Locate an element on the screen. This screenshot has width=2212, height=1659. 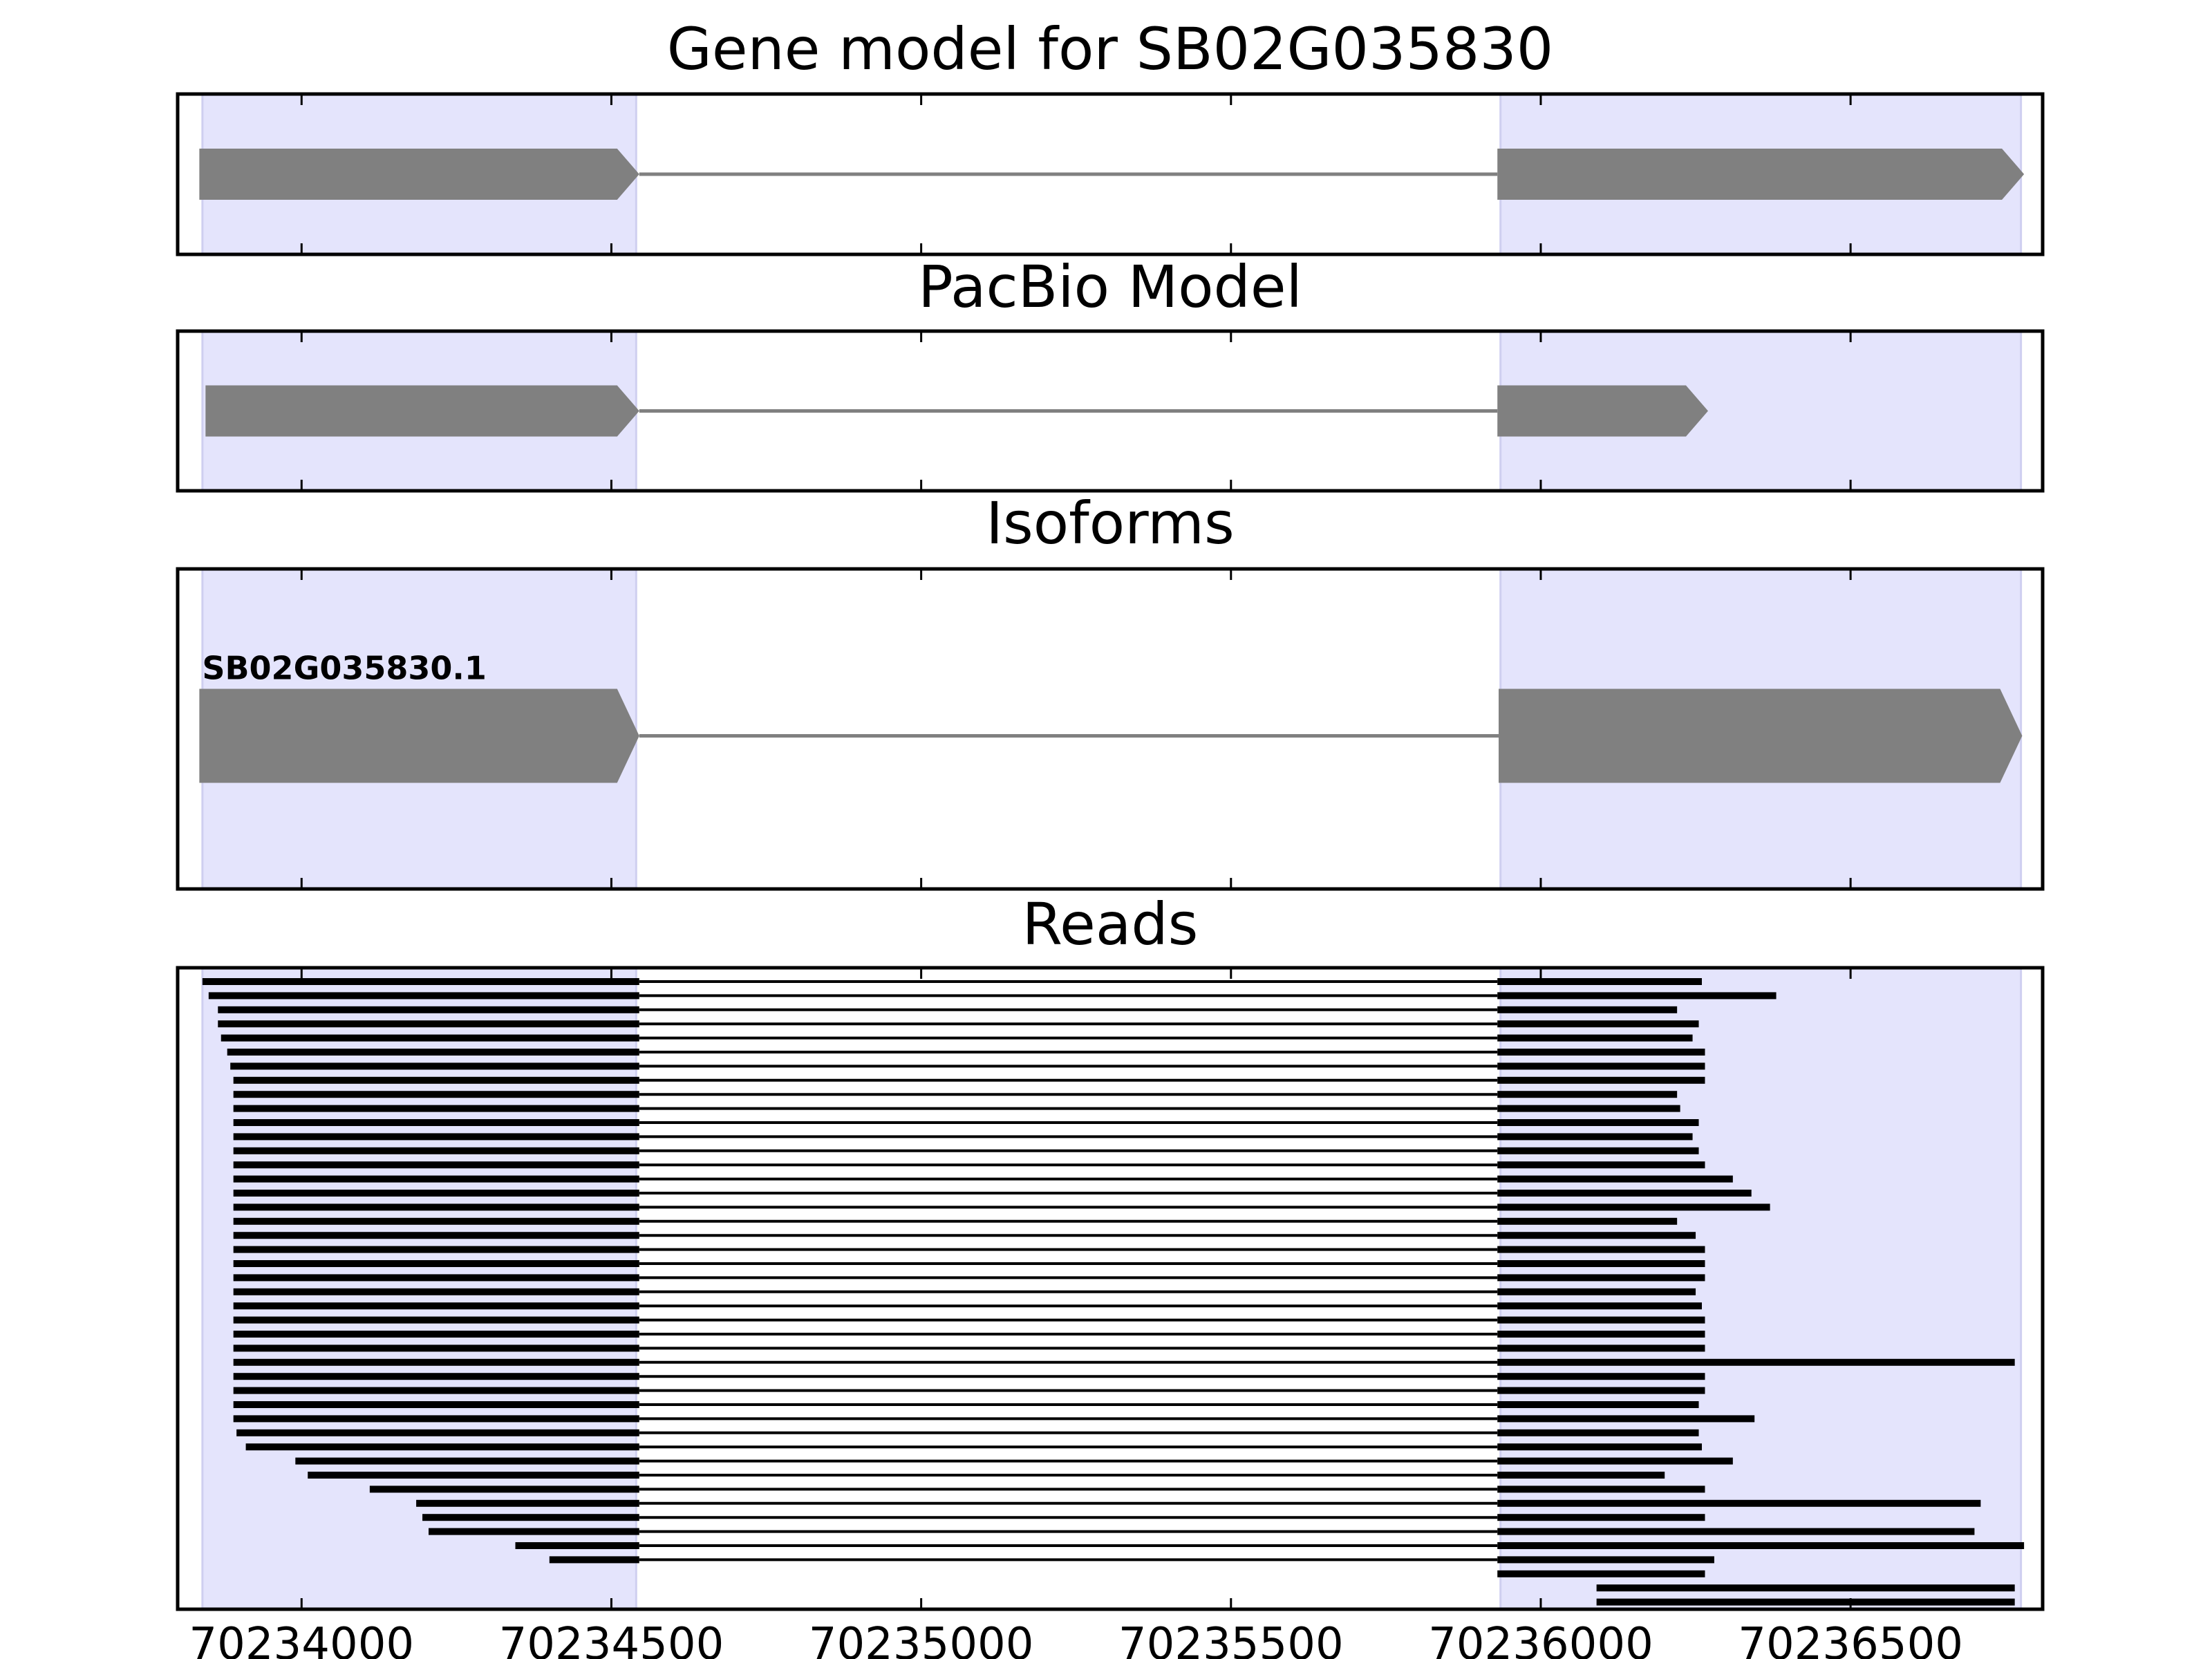
x-tick-label: 70235500 is located at coordinates (1231, 1639).